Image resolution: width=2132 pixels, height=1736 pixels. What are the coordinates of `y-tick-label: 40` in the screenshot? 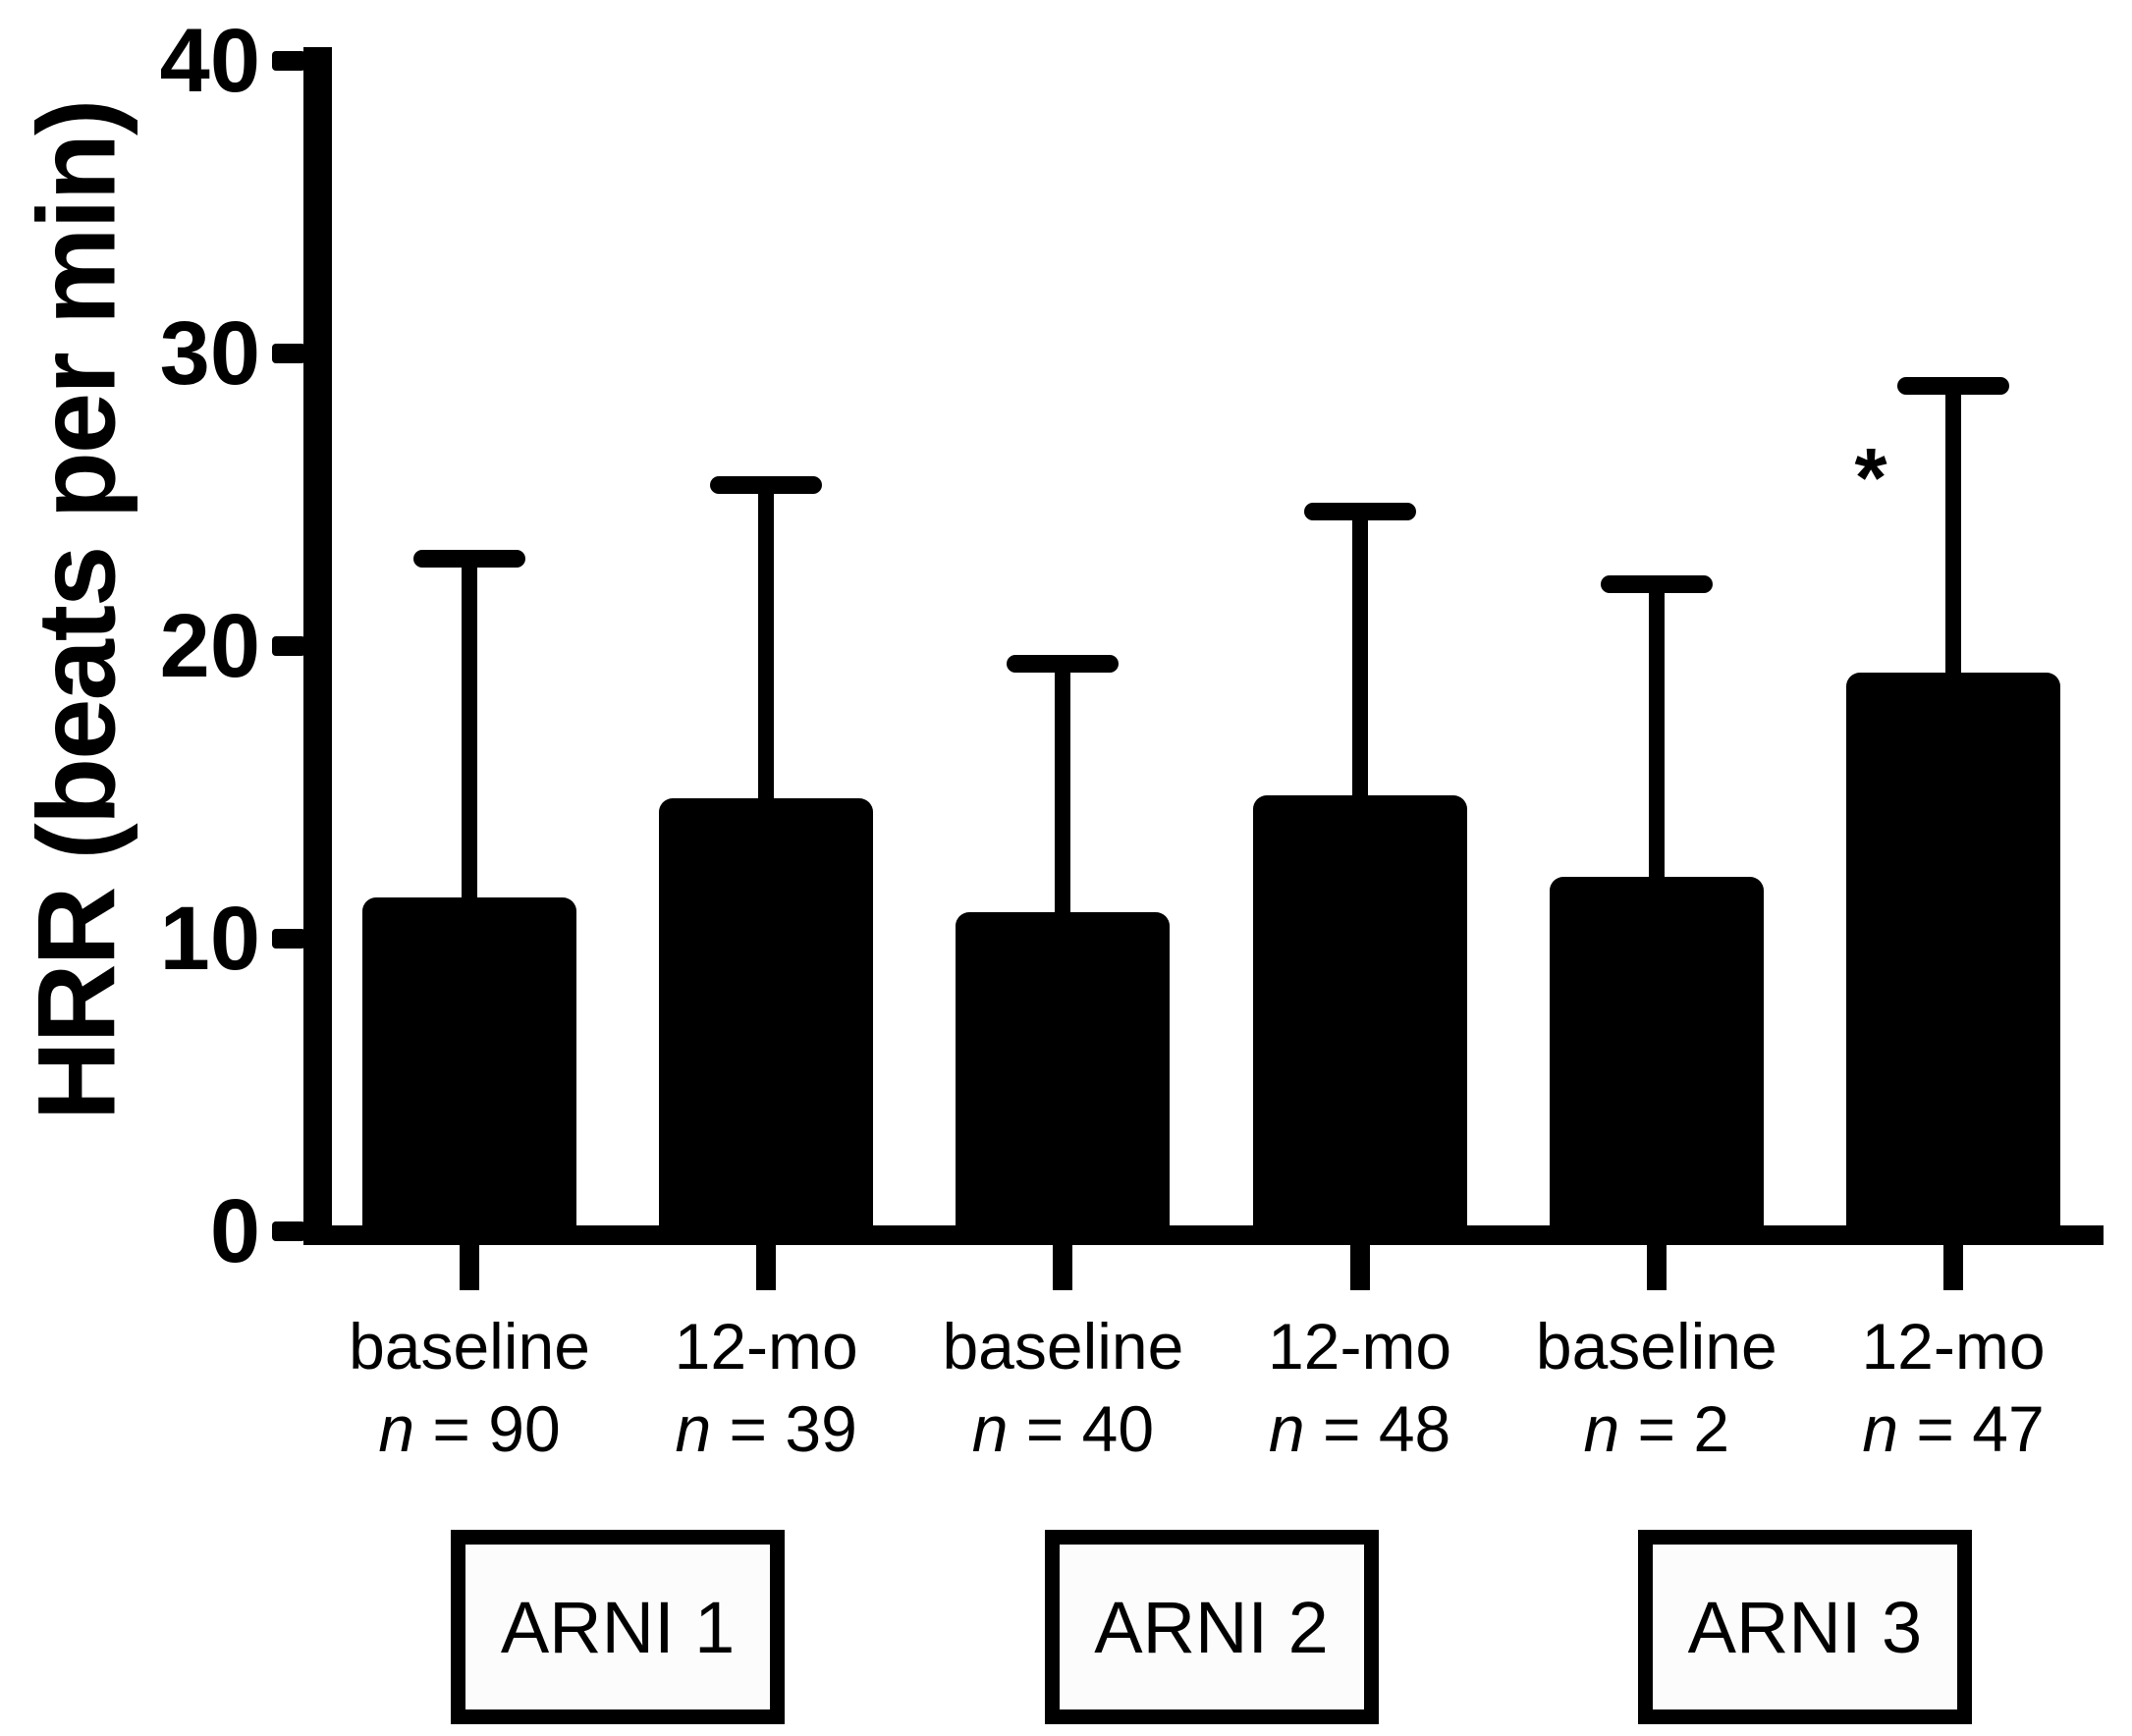 It's located at (209, 61).